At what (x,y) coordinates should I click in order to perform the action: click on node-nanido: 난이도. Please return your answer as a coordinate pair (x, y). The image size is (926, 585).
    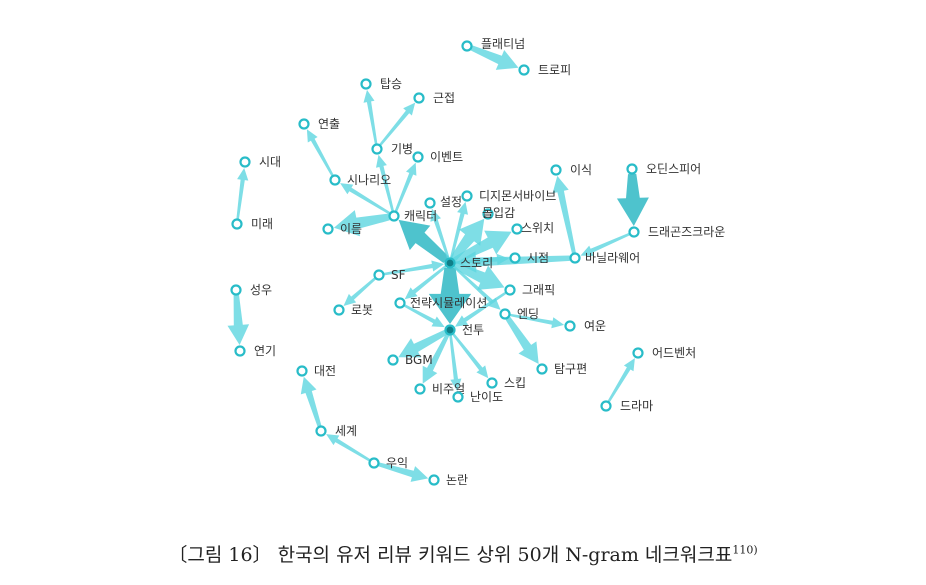
    Looking at the image, I should click on (477, 397).